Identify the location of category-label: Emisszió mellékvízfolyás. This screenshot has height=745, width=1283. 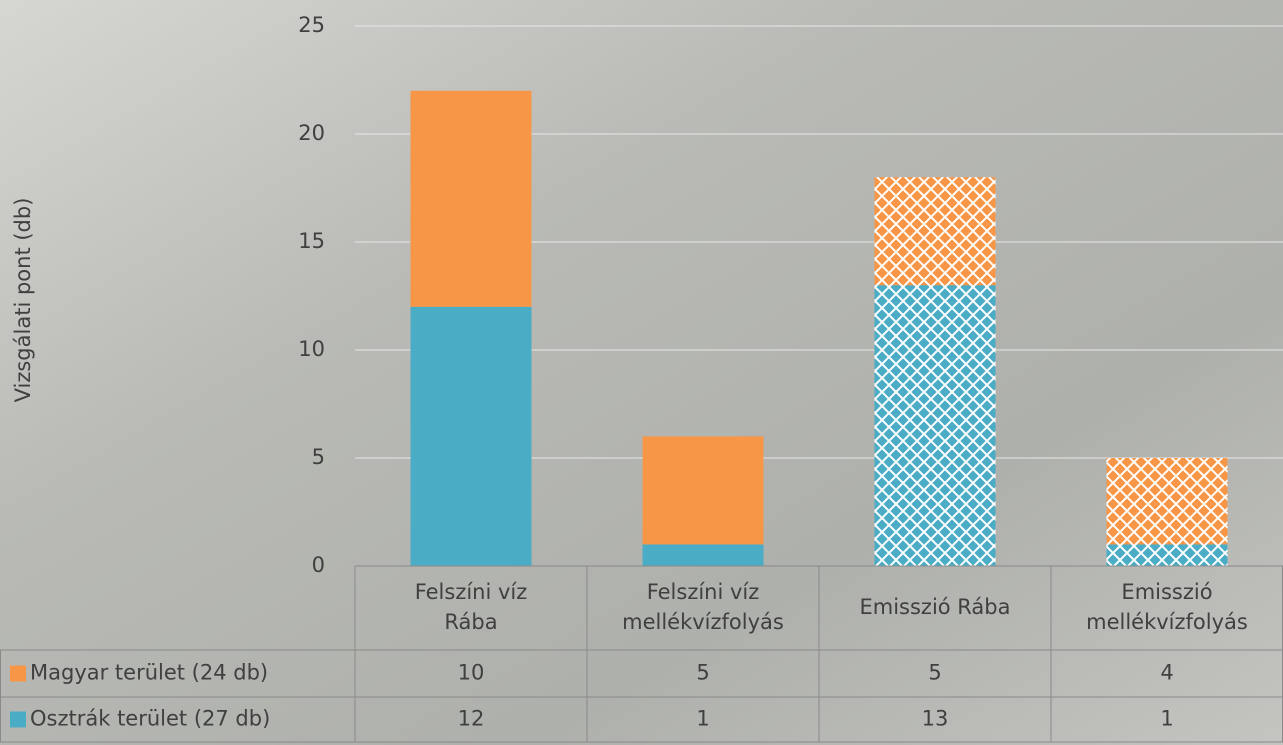
(1167, 607).